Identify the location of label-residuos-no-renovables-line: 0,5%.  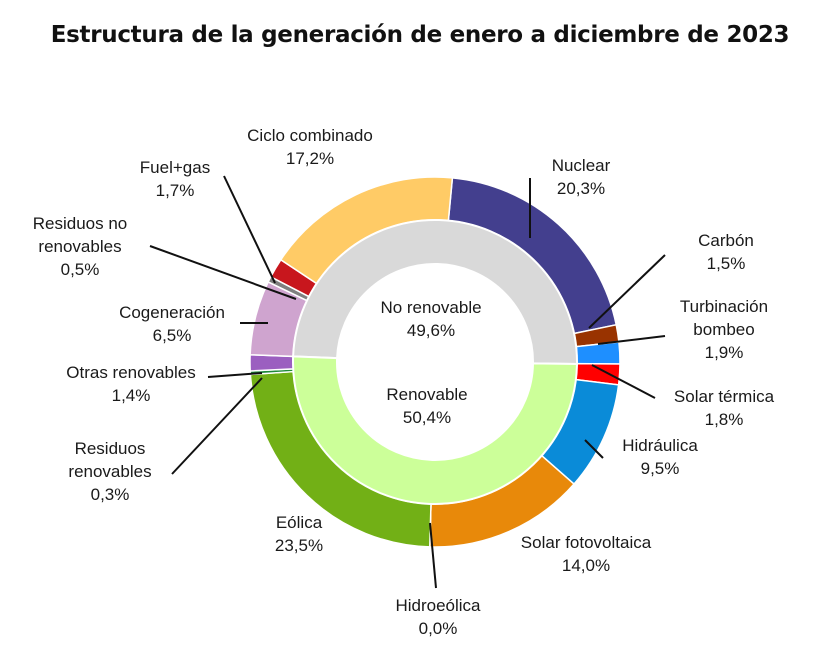
(80, 269).